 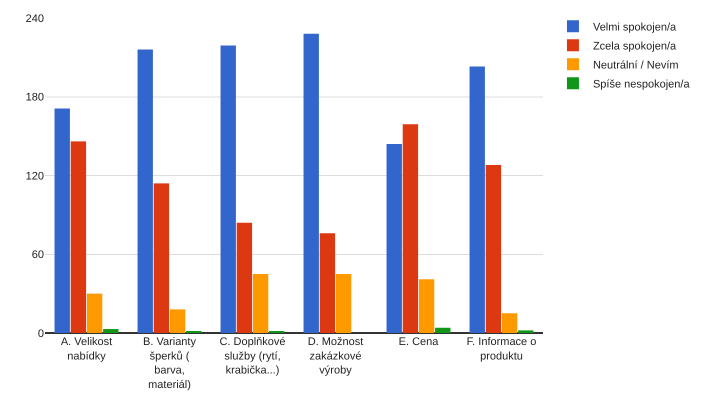 What do you see at coordinates (35, 98) in the screenshot?
I see `y-tick-label: 180` at bounding box center [35, 98].